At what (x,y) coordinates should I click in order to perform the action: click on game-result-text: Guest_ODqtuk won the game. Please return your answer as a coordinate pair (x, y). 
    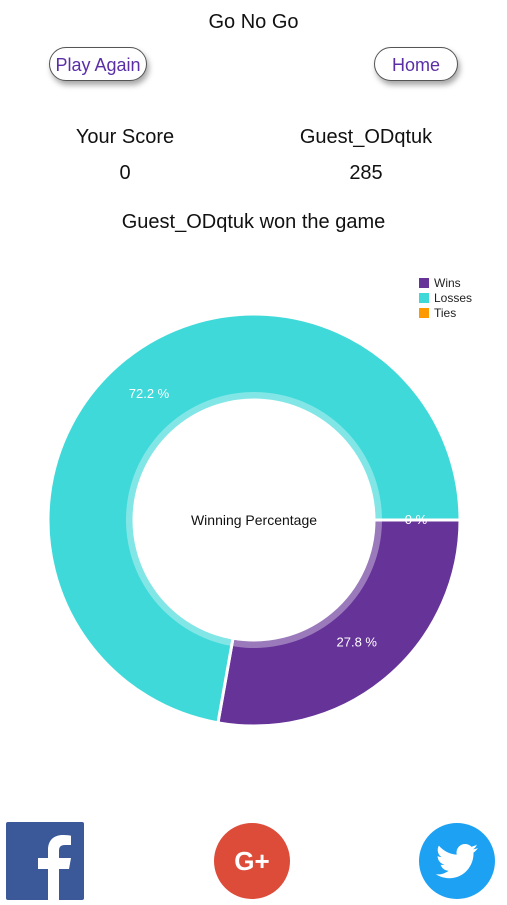
    Looking at the image, I should click on (253, 222).